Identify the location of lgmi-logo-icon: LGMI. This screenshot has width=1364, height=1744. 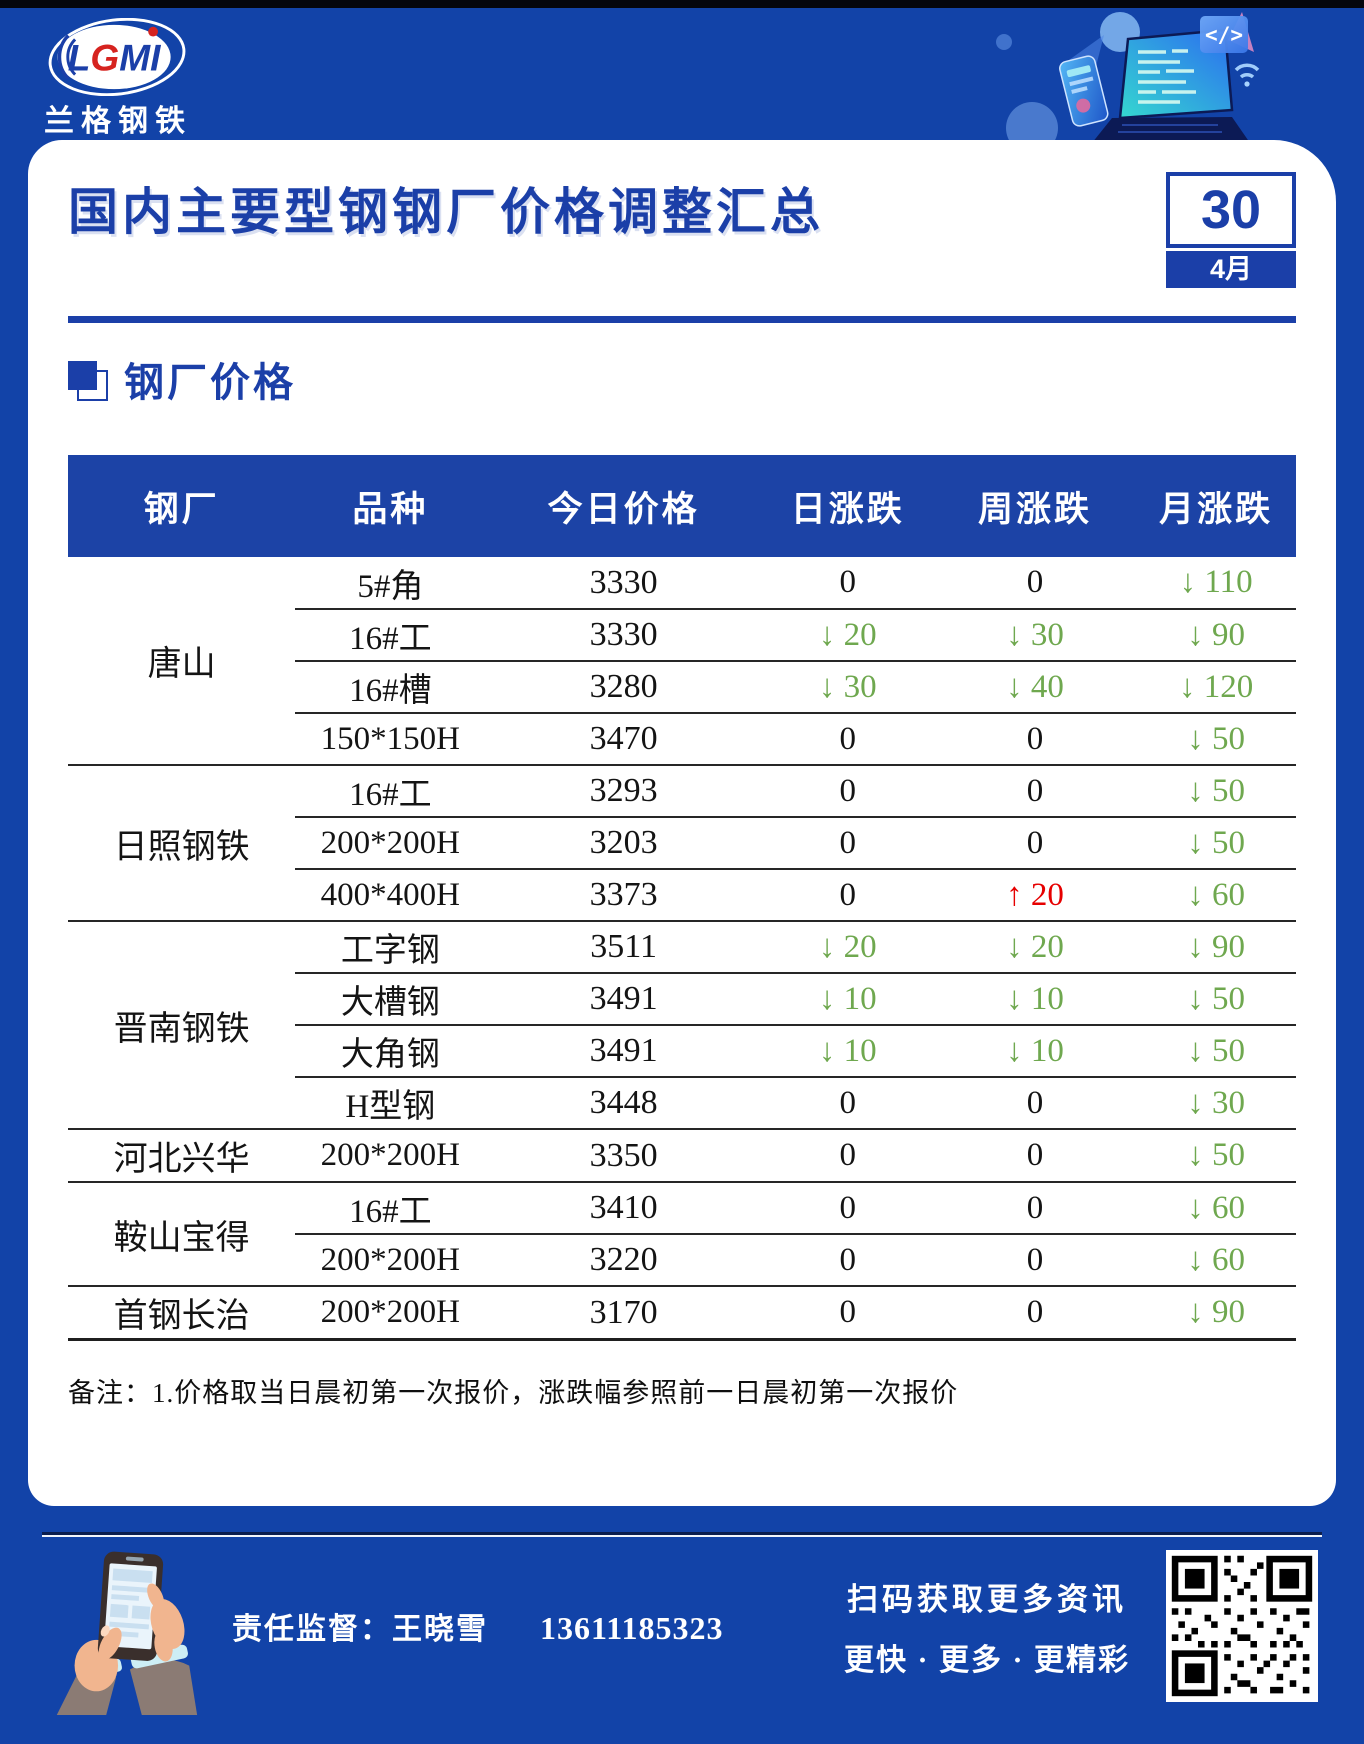
(117, 57).